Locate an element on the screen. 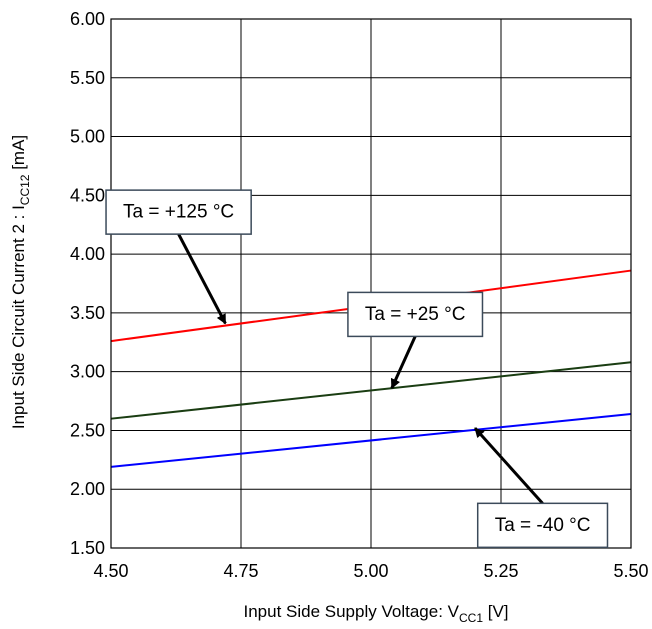 The height and width of the screenshot is (629, 652). x-tick-label: 4.50 is located at coordinates (110, 571).